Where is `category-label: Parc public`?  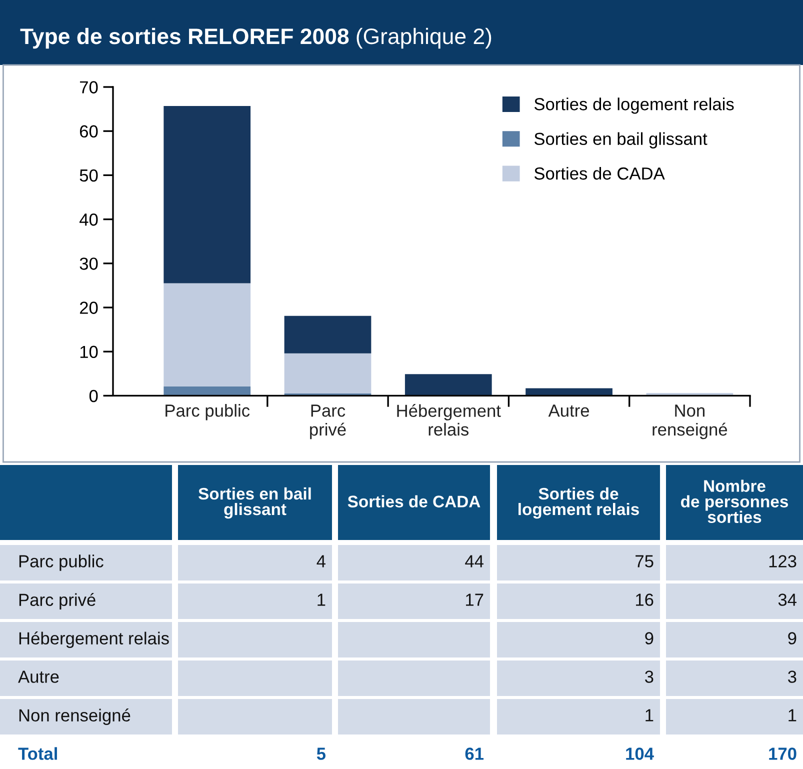 category-label: Parc public is located at coordinates (61, 562).